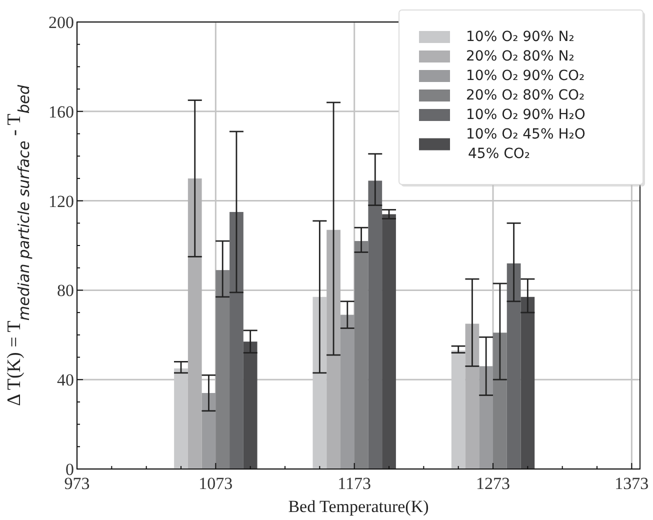  What do you see at coordinates (65, 290) in the screenshot?
I see `y-tick-label: 80` at bounding box center [65, 290].